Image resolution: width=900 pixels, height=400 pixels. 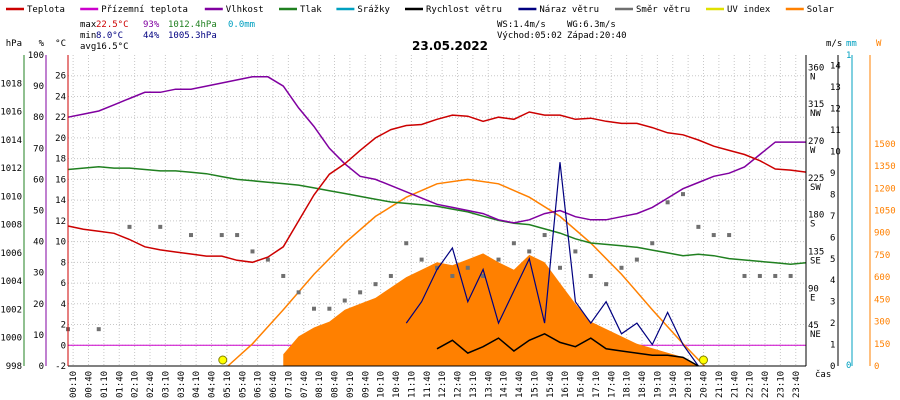 I want to click on stat-max-rain: 0.0mm, so click(x=241, y=25).